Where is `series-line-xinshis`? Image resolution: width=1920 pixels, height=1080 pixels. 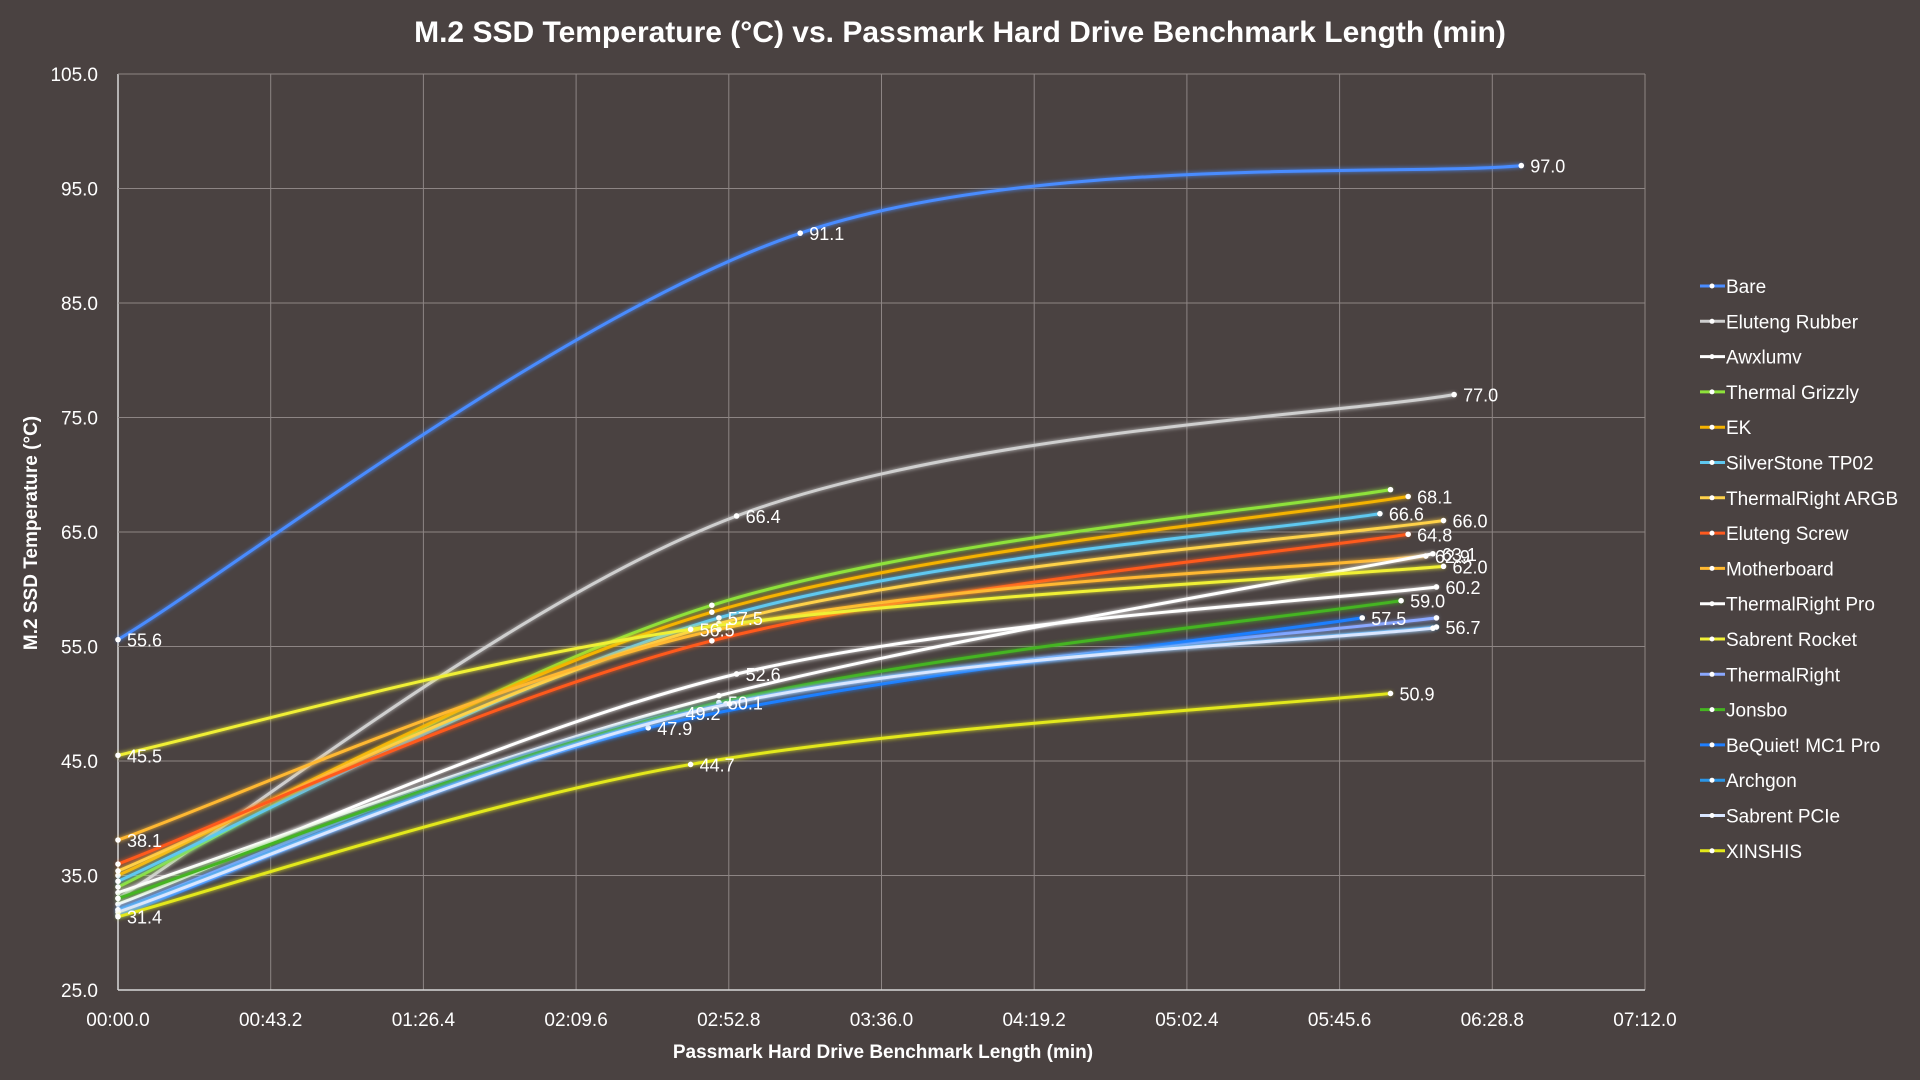
series-line-xinshis is located at coordinates (754, 805).